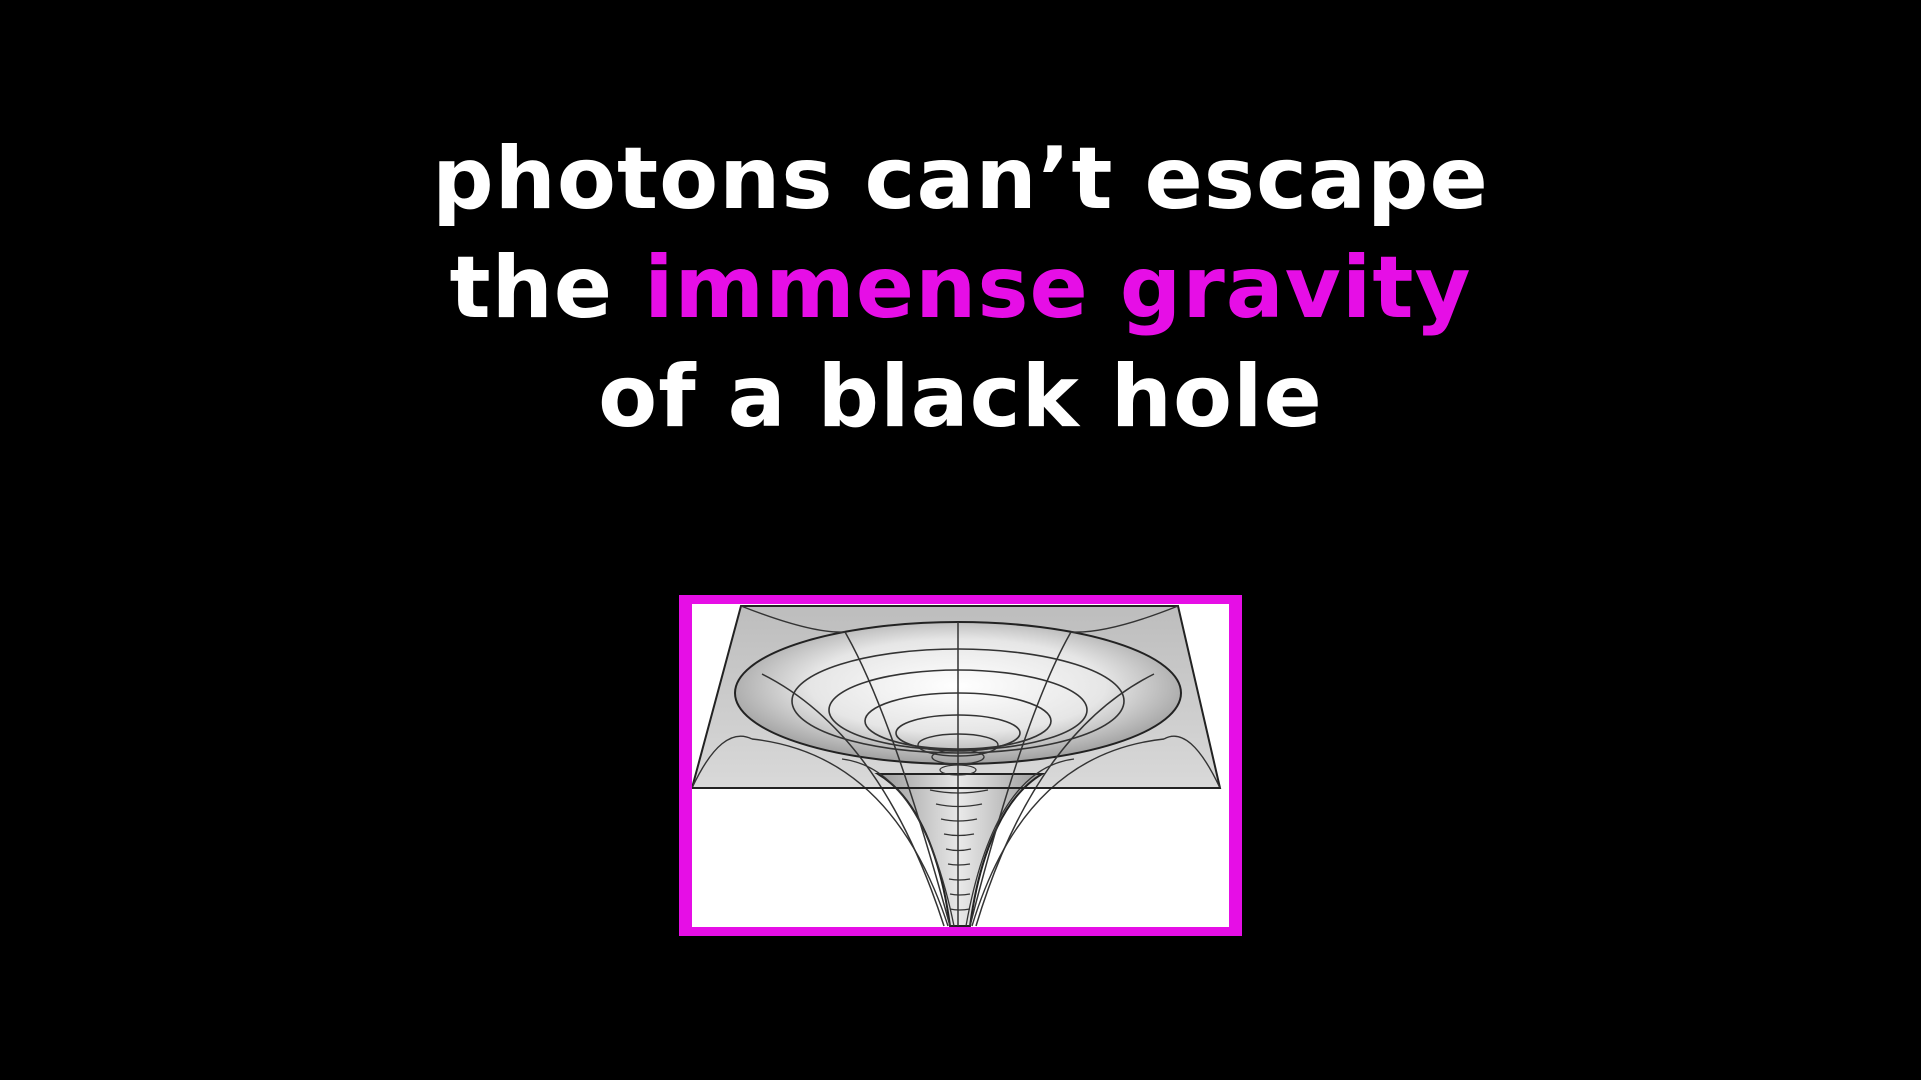  I want to click on caption-line-3: of a black hole, so click(960, 397).